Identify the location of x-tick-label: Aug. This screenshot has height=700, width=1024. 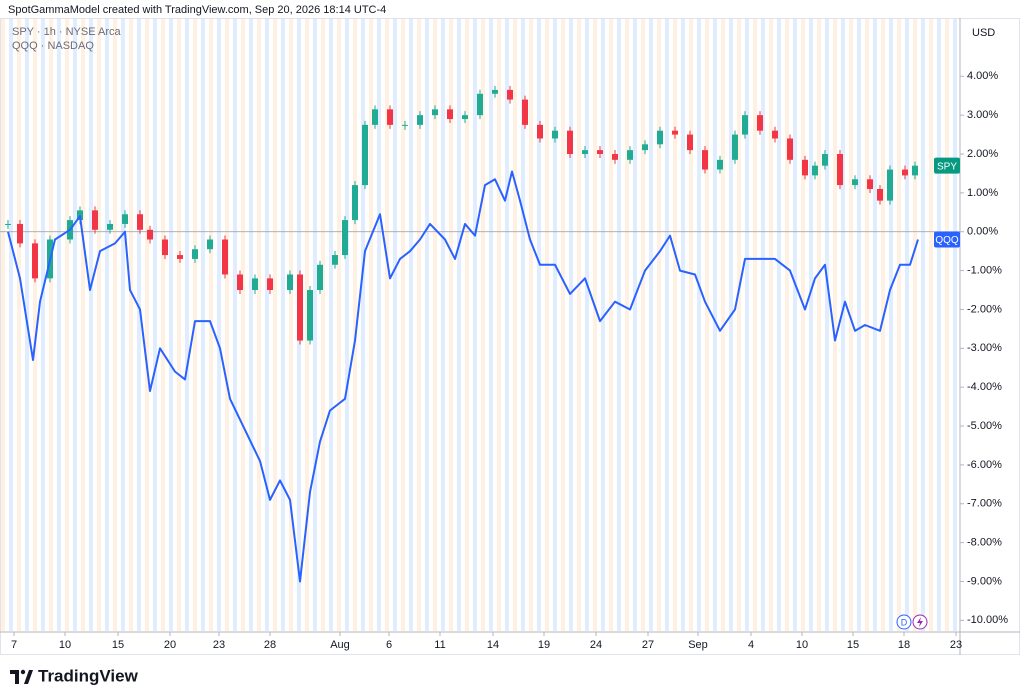
(340, 645).